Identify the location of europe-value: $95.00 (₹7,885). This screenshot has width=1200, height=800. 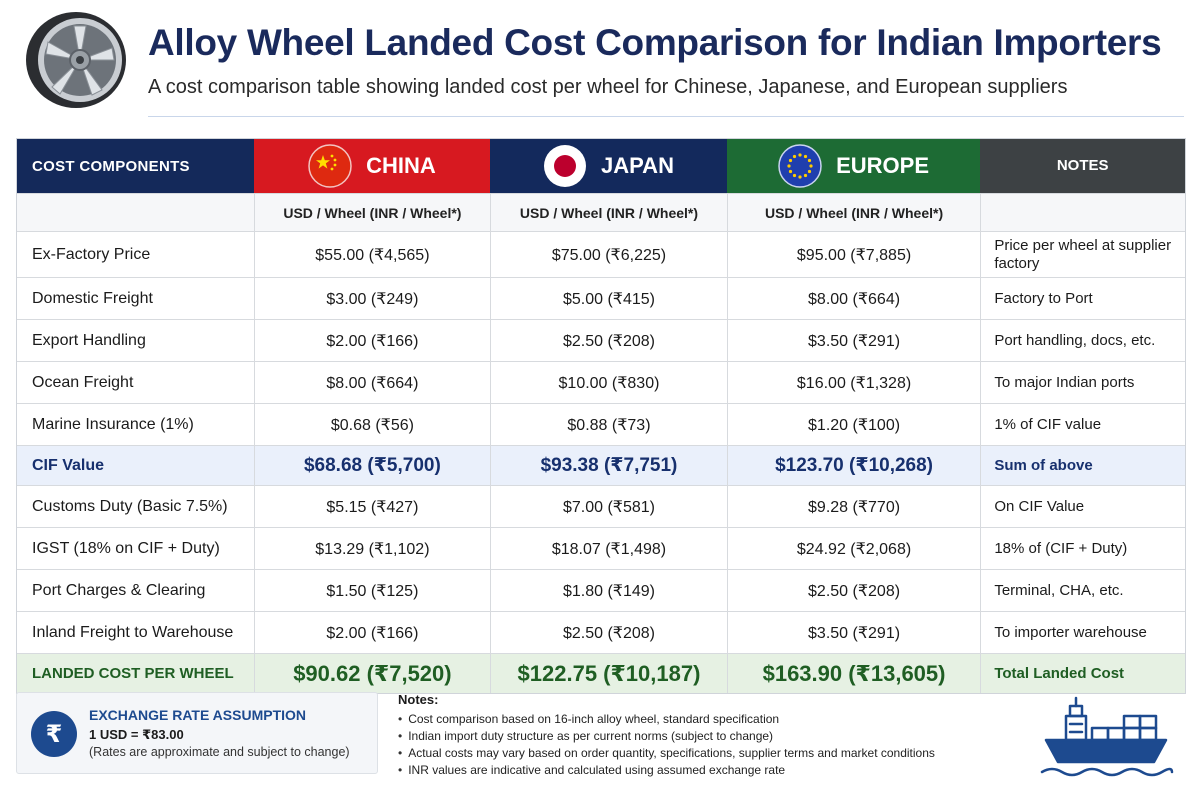
(853, 254).